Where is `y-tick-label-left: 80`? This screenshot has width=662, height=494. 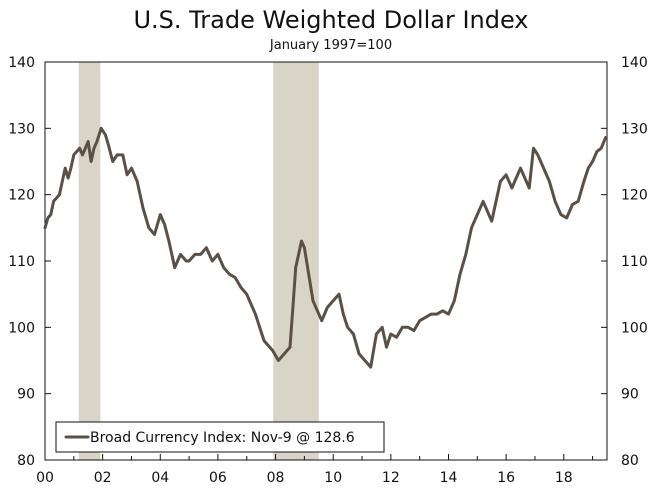
y-tick-label-left: 80 is located at coordinates (26, 461).